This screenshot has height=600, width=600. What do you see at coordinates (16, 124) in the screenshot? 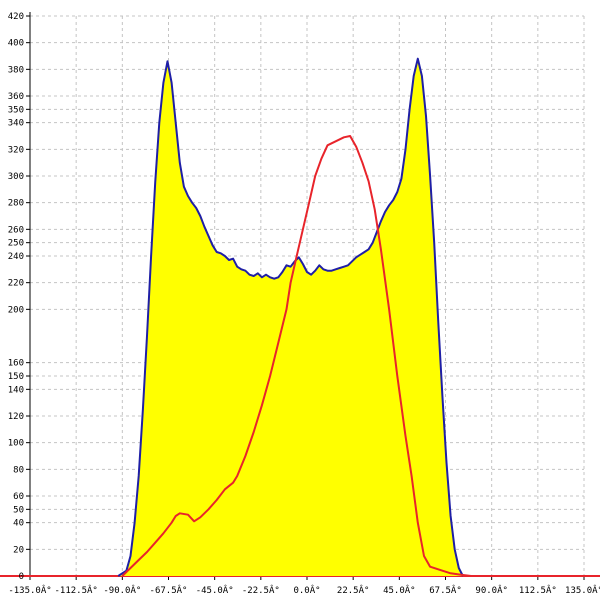
I see `y-tick-label: 340` at bounding box center [16, 124].